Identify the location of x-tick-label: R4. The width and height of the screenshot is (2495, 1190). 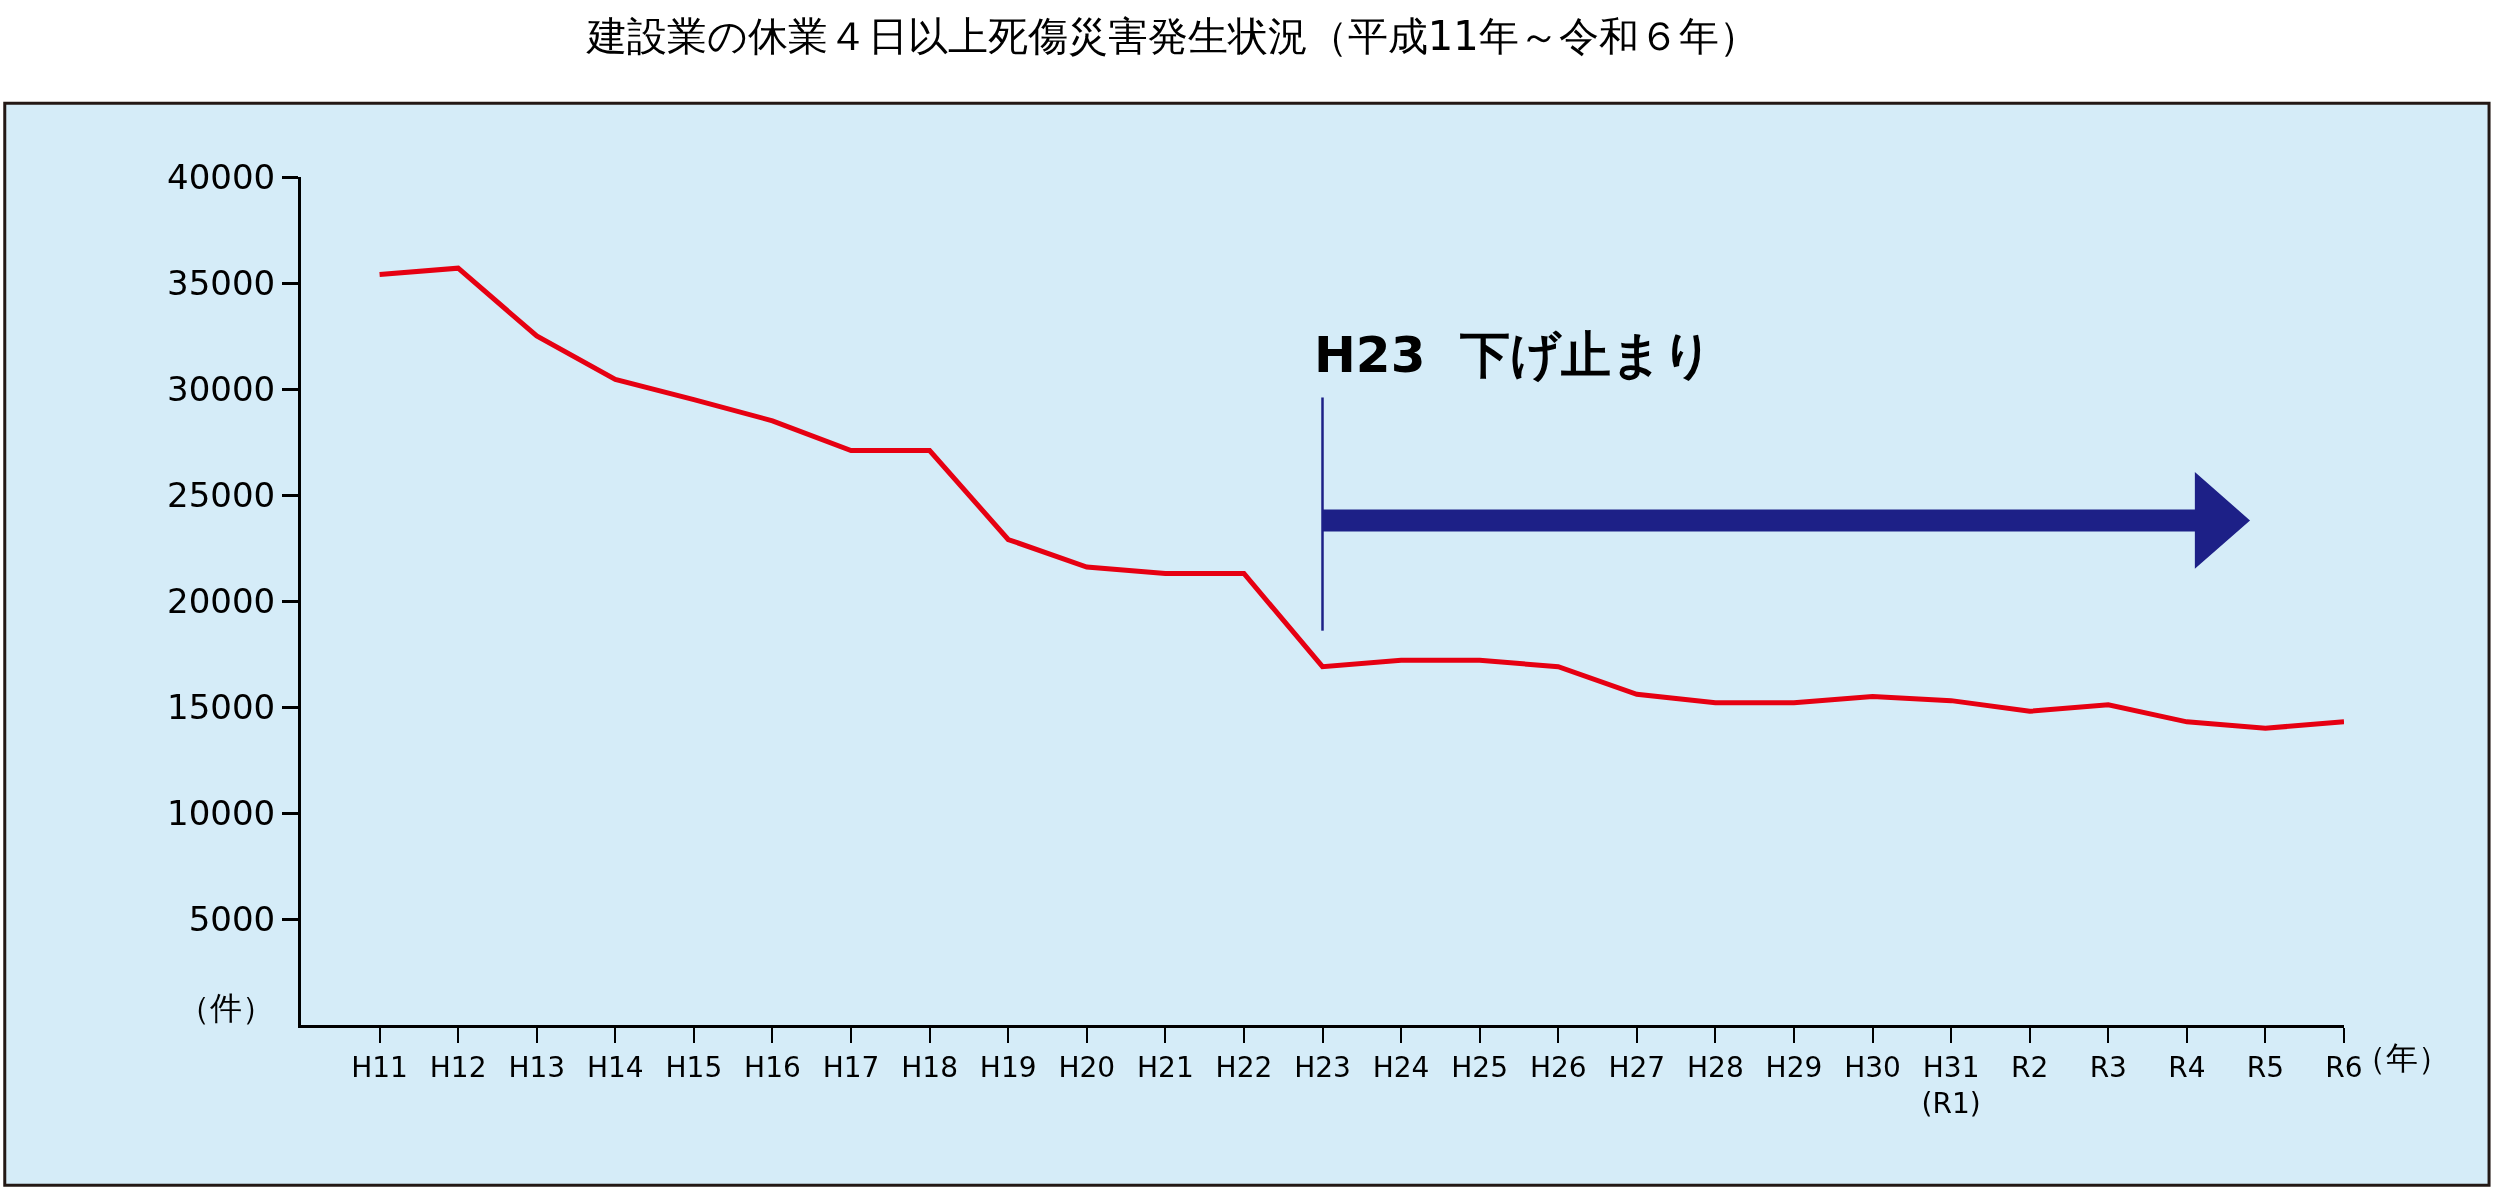
(2187, 1067).